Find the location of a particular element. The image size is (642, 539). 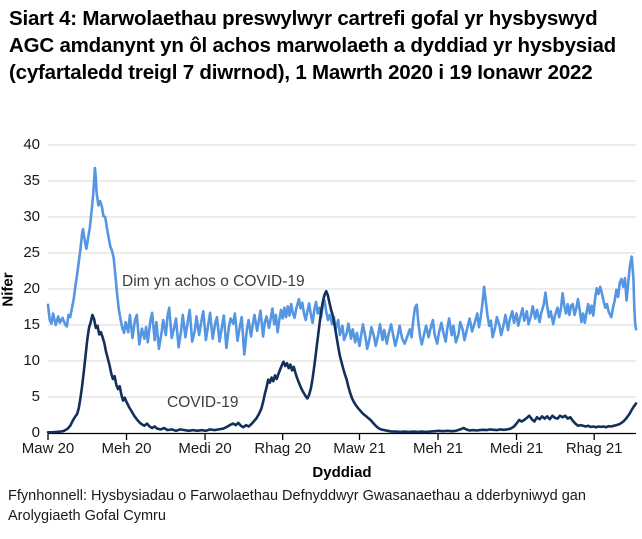

y-tick-label-20: 20 is located at coordinates (31, 288).